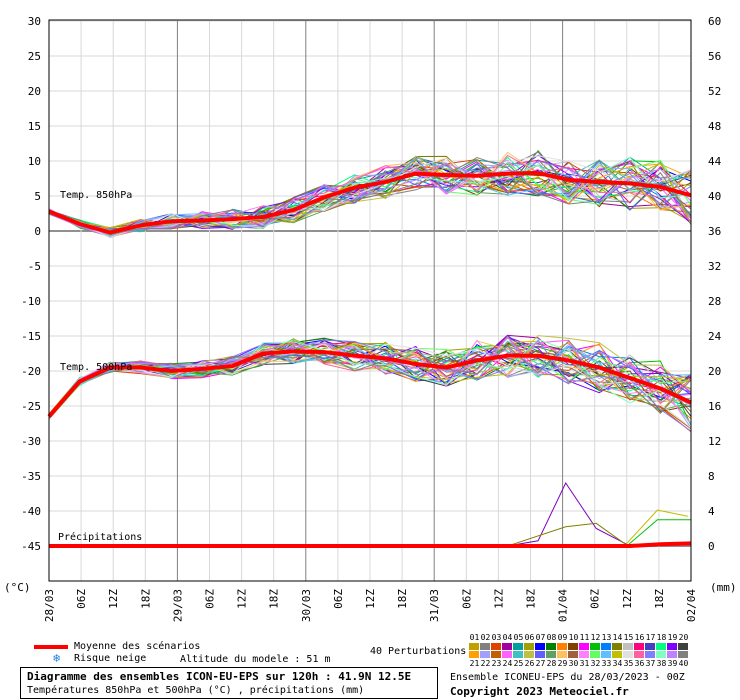  What do you see at coordinates (37, 196) in the screenshot?
I see `y-left-tick-label: 5` at bounding box center [37, 196].